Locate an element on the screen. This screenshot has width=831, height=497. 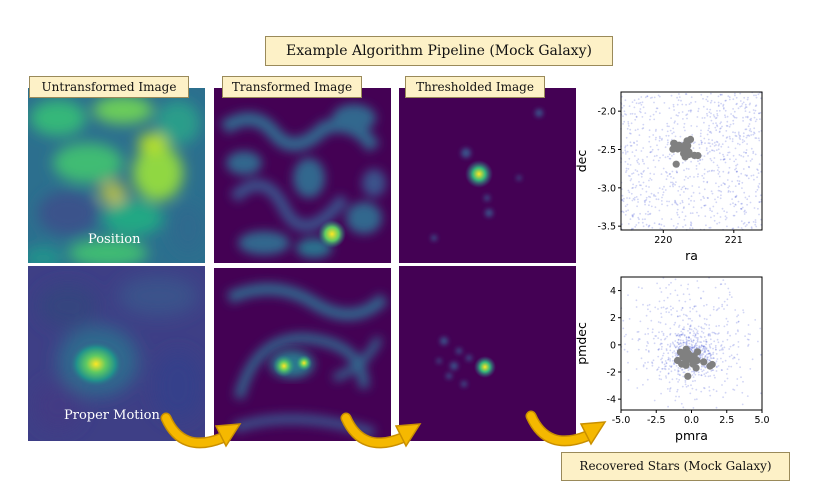
recovered-star-point is located at coordinates (704, 362).